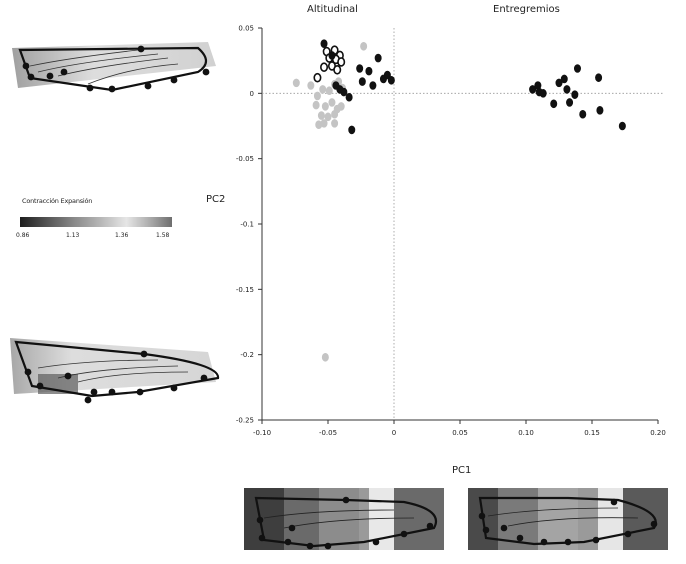 Image resolution: width=686 pixels, height=564 pixels. Describe the element at coordinates (23, 235) in the screenshot. I see `legend-tick: 0.86` at that location.